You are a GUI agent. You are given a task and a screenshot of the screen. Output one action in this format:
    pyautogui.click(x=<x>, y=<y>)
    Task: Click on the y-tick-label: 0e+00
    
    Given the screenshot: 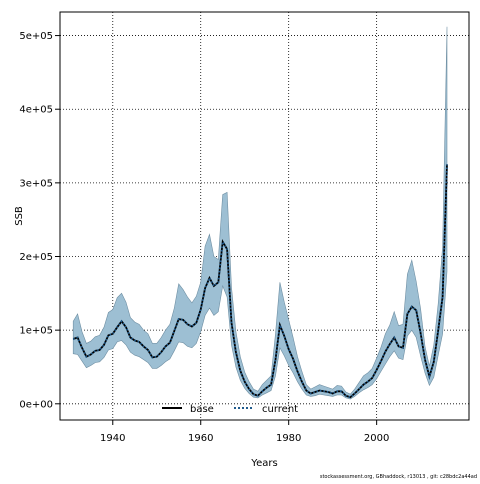 What is the action you would take?
    pyautogui.click(x=36, y=404)
    